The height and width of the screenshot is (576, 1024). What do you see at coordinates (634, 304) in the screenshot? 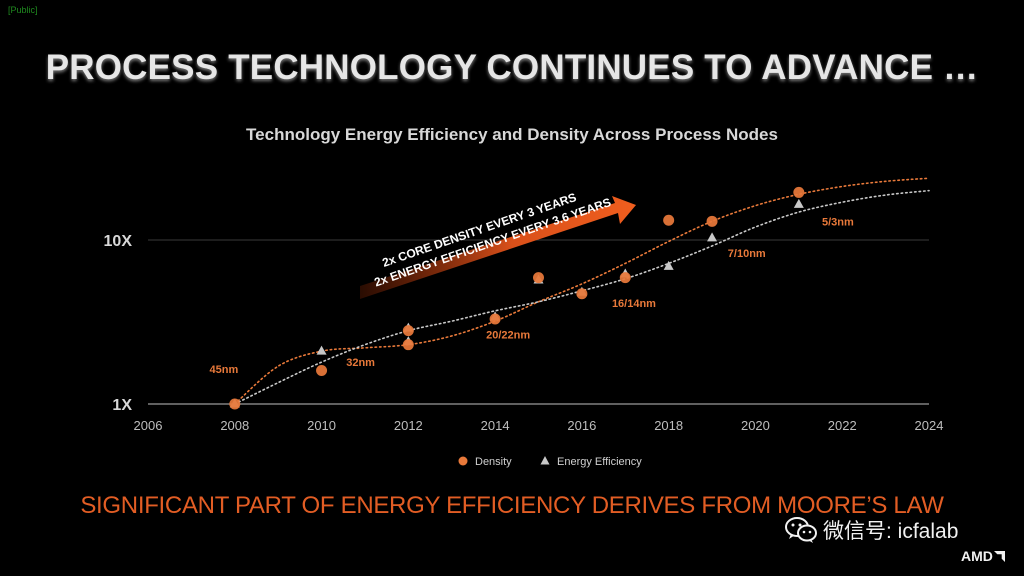
I see `node-label: 16/14nm` at bounding box center [634, 304].